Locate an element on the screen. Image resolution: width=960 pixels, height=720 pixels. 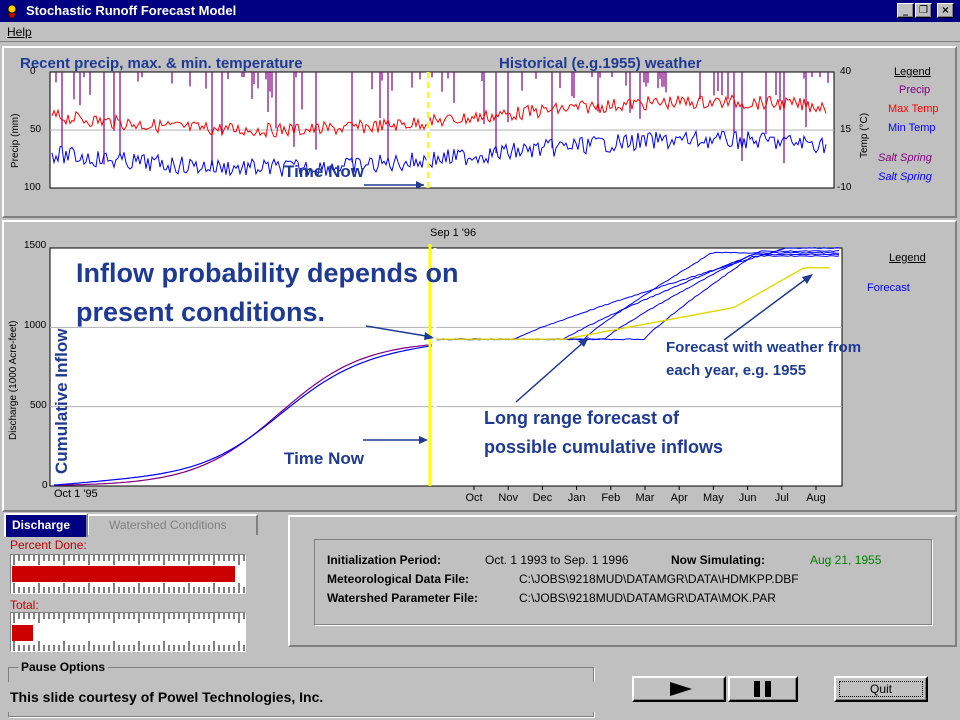
weather-heading-recent: Recent precip, max. & min. temperature is located at coordinates (161, 63).